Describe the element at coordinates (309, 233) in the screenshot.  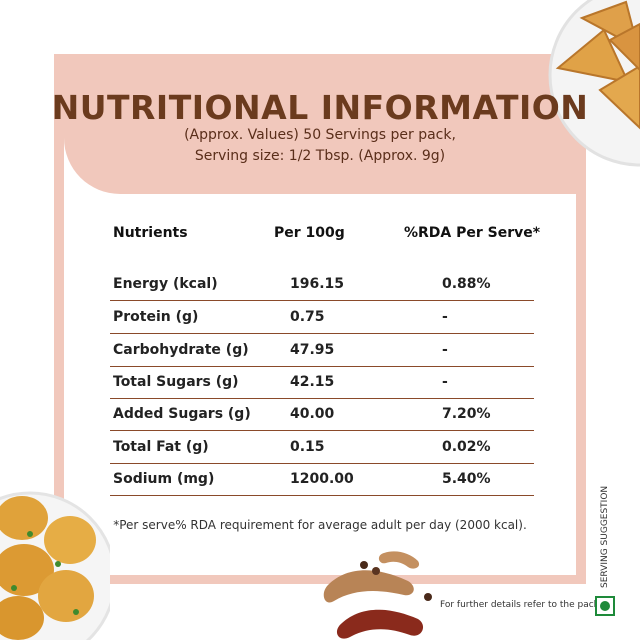
I see `header-per-100g: Per 100g` at that location.